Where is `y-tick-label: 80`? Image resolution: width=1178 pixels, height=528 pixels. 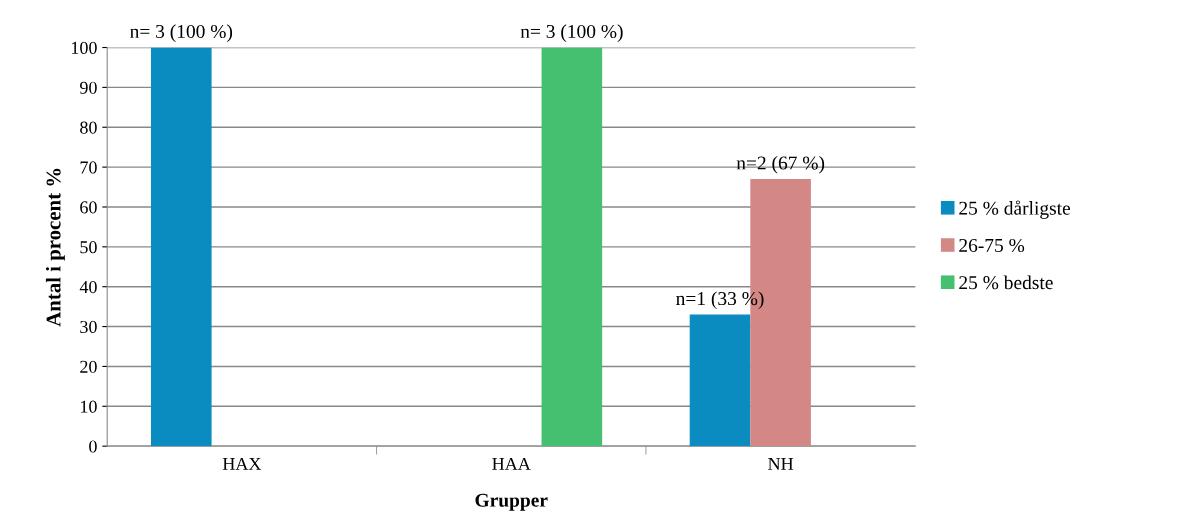 y-tick-label: 80 is located at coordinates (88, 127).